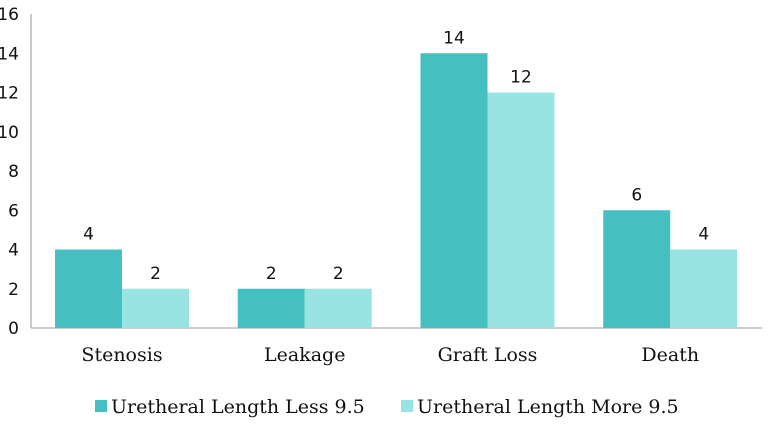 The image size is (771, 432). I want to click on y-axis: 0 2 4 6 8 10 12 14 16, so click(9, 172).